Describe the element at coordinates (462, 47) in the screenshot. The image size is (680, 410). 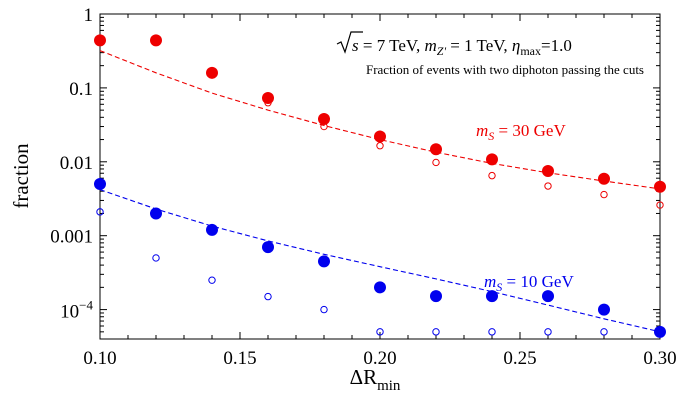
I see `annotation-line-1: s = 7 TeV, mZ' = 1 TeV, ηmax=1.0` at that location.